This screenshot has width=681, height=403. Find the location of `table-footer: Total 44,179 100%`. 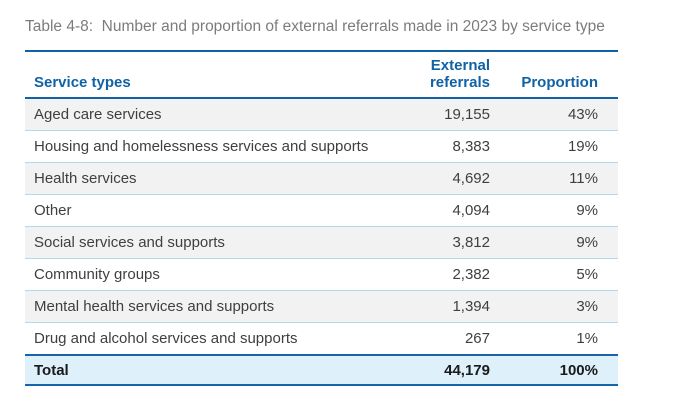

table-footer: Total 44,179 100% is located at coordinates (321, 370).